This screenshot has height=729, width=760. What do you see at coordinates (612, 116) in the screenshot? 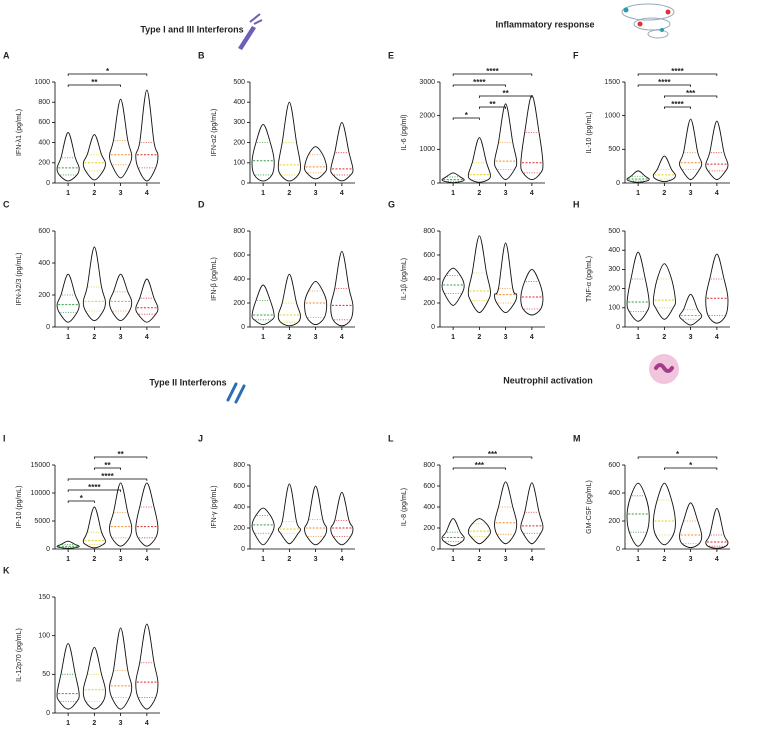
I see `y-tick-label: 1000` at bounding box center [612, 116].